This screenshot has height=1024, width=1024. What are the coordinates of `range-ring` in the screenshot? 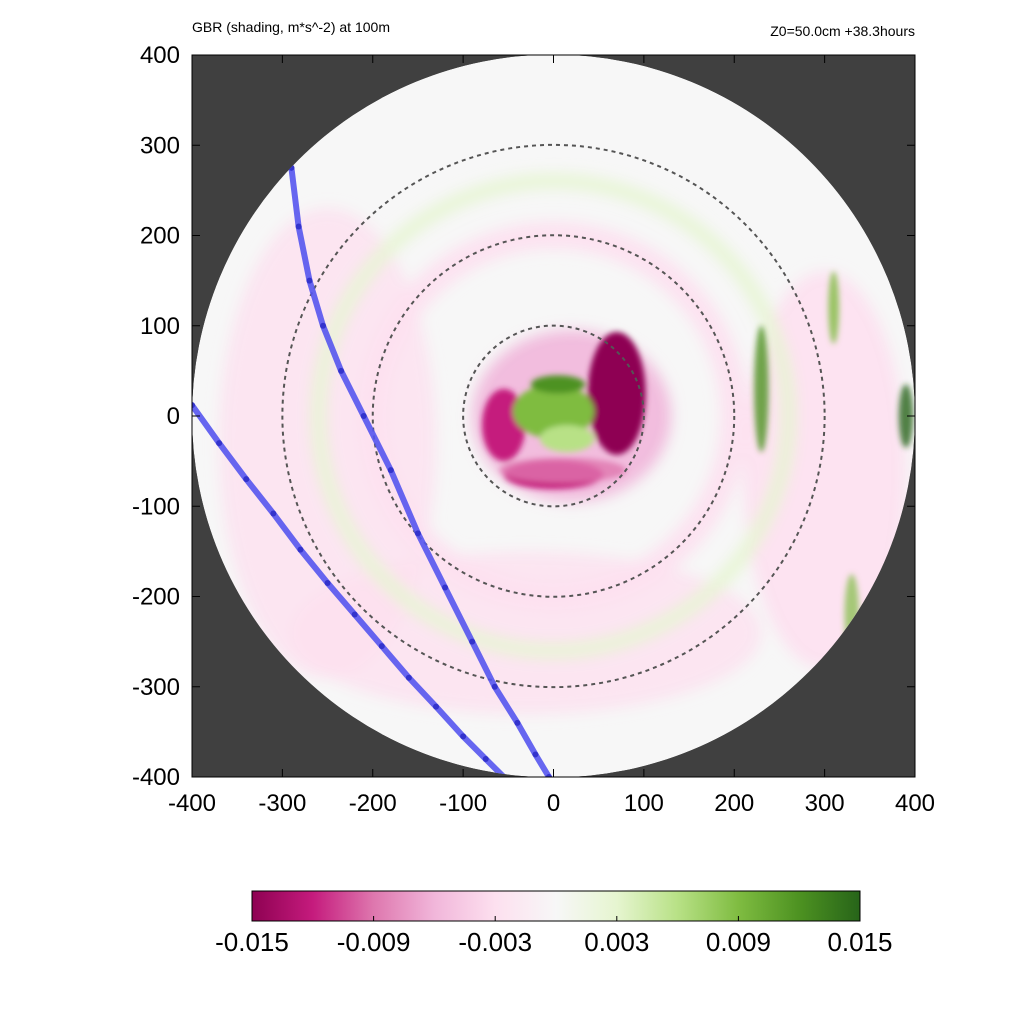 It's located at (553, 416).